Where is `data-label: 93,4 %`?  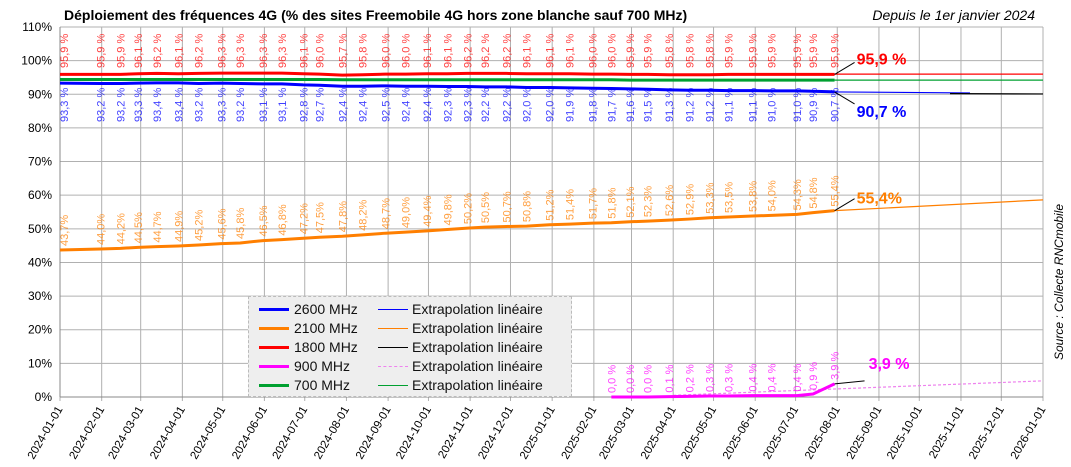 data-label: 93,4 % is located at coordinates (158, 105).